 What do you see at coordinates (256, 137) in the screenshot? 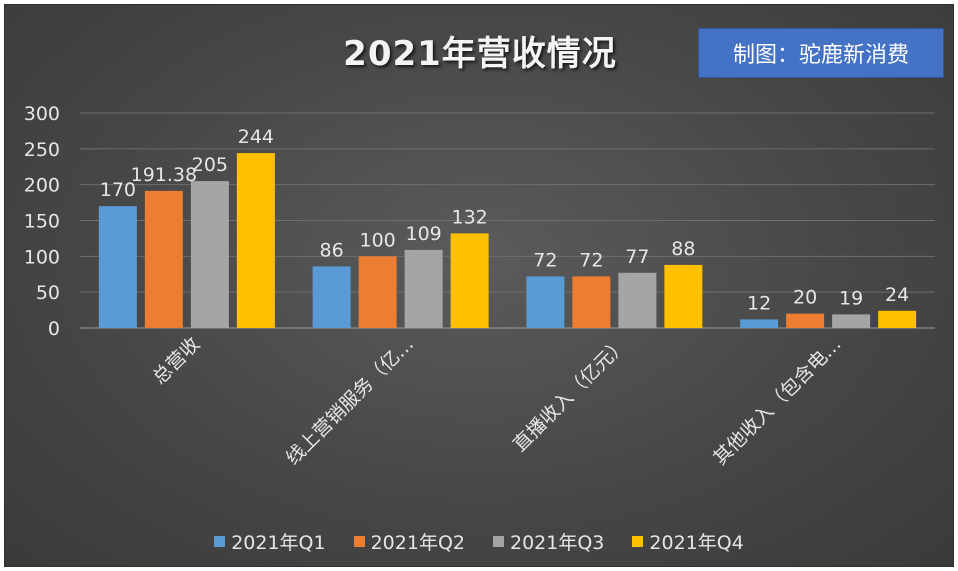
I see `data-label: 244` at bounding box center [256, 137].